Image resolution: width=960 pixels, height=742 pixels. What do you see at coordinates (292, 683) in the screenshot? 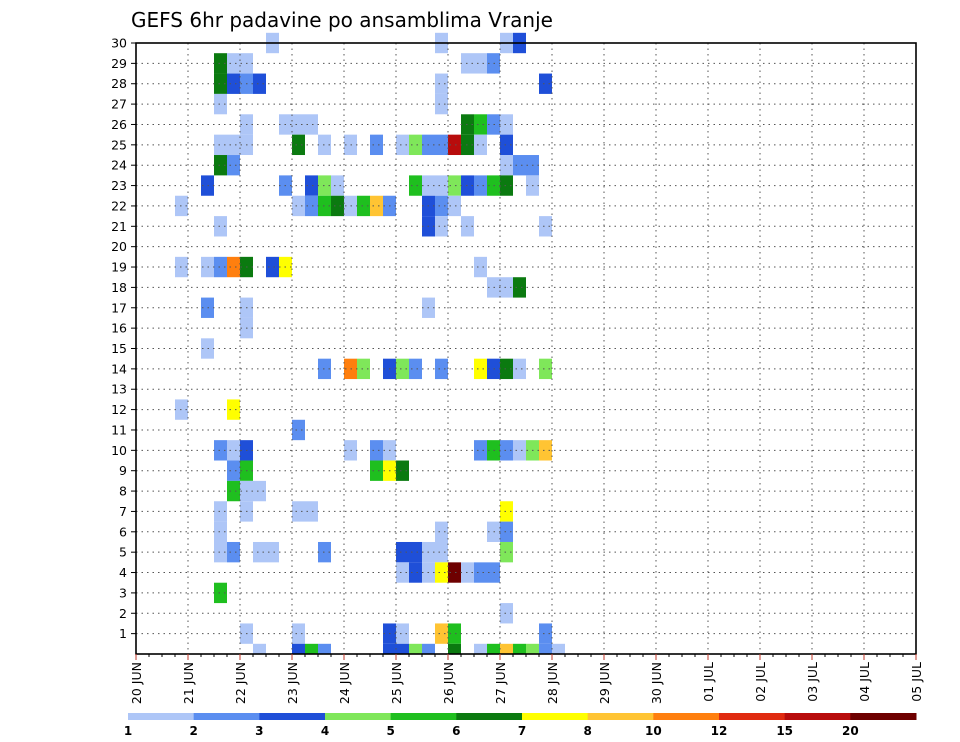
I see `x-tick-label: 23 JUN` at bounding box center [292, 683].